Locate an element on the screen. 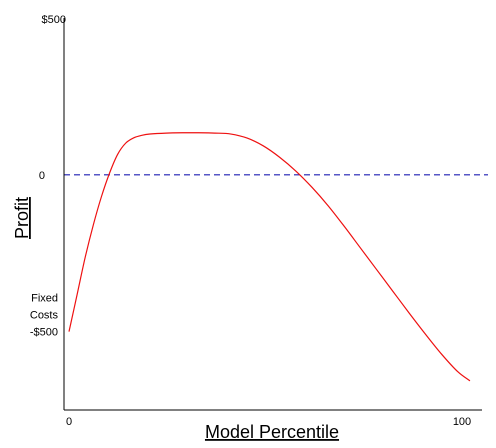  x-tick-label: 100 is located at coordinates (462, 422).